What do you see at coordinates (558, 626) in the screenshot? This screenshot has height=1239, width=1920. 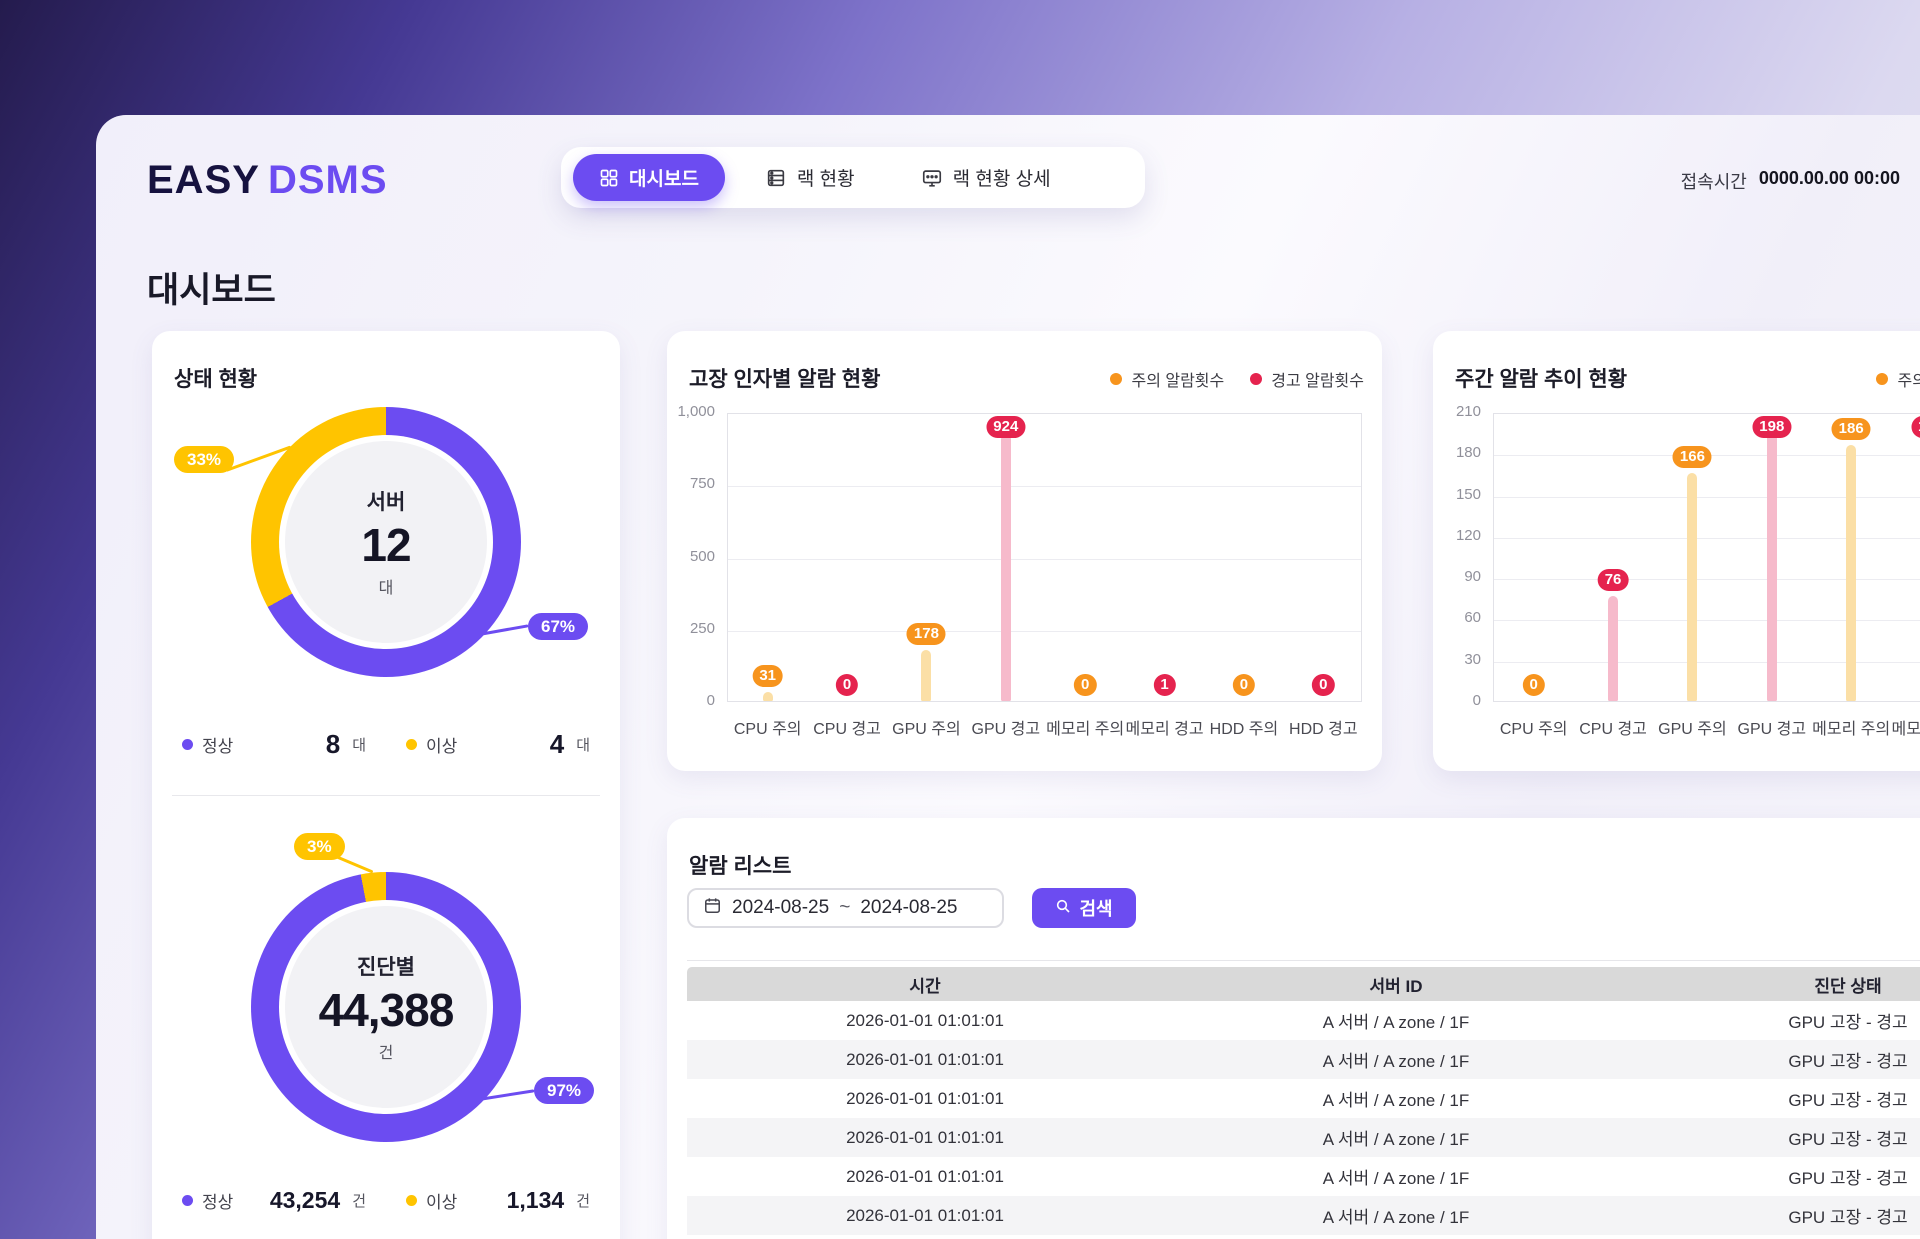 I see `server-normal-pct-badge: 67%` at bounding box center [558, 626].